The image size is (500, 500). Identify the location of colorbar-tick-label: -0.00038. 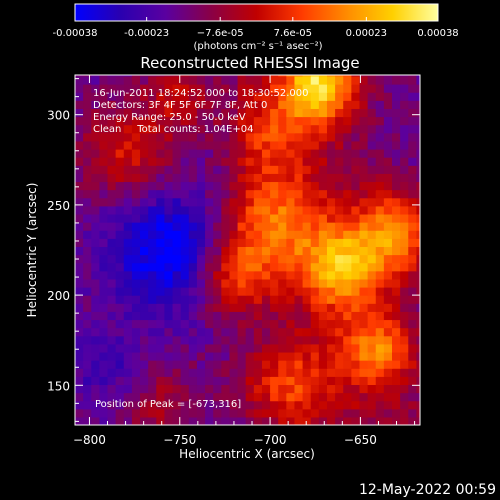
(75, 33).